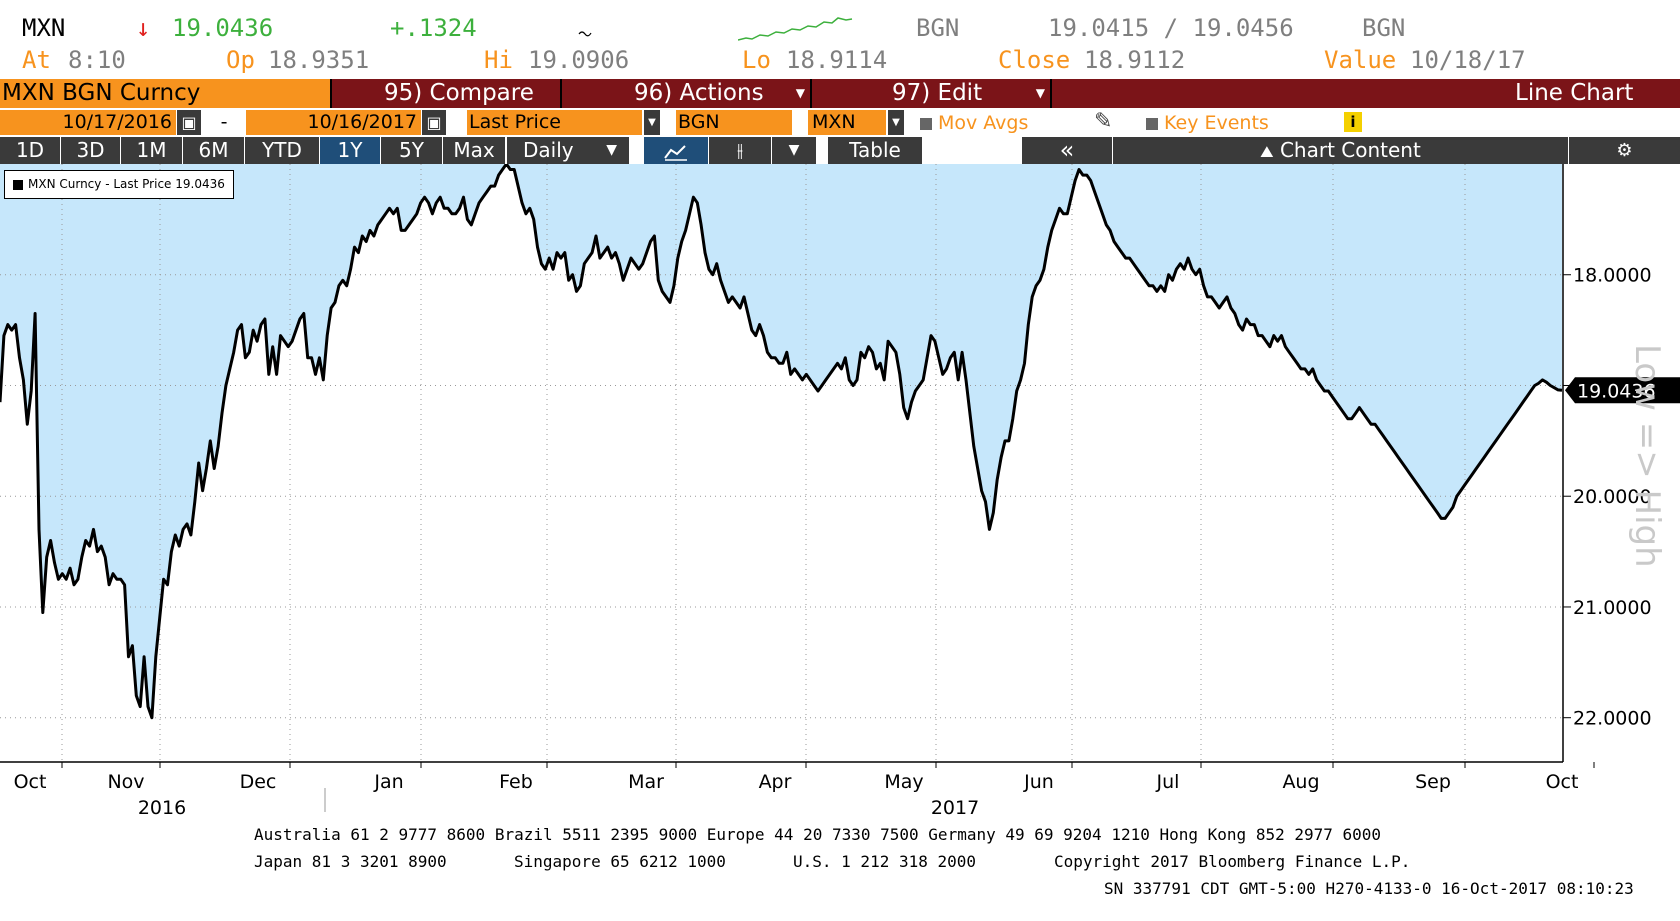  I want to click on last-price: 19.0436, so click(223, 28).